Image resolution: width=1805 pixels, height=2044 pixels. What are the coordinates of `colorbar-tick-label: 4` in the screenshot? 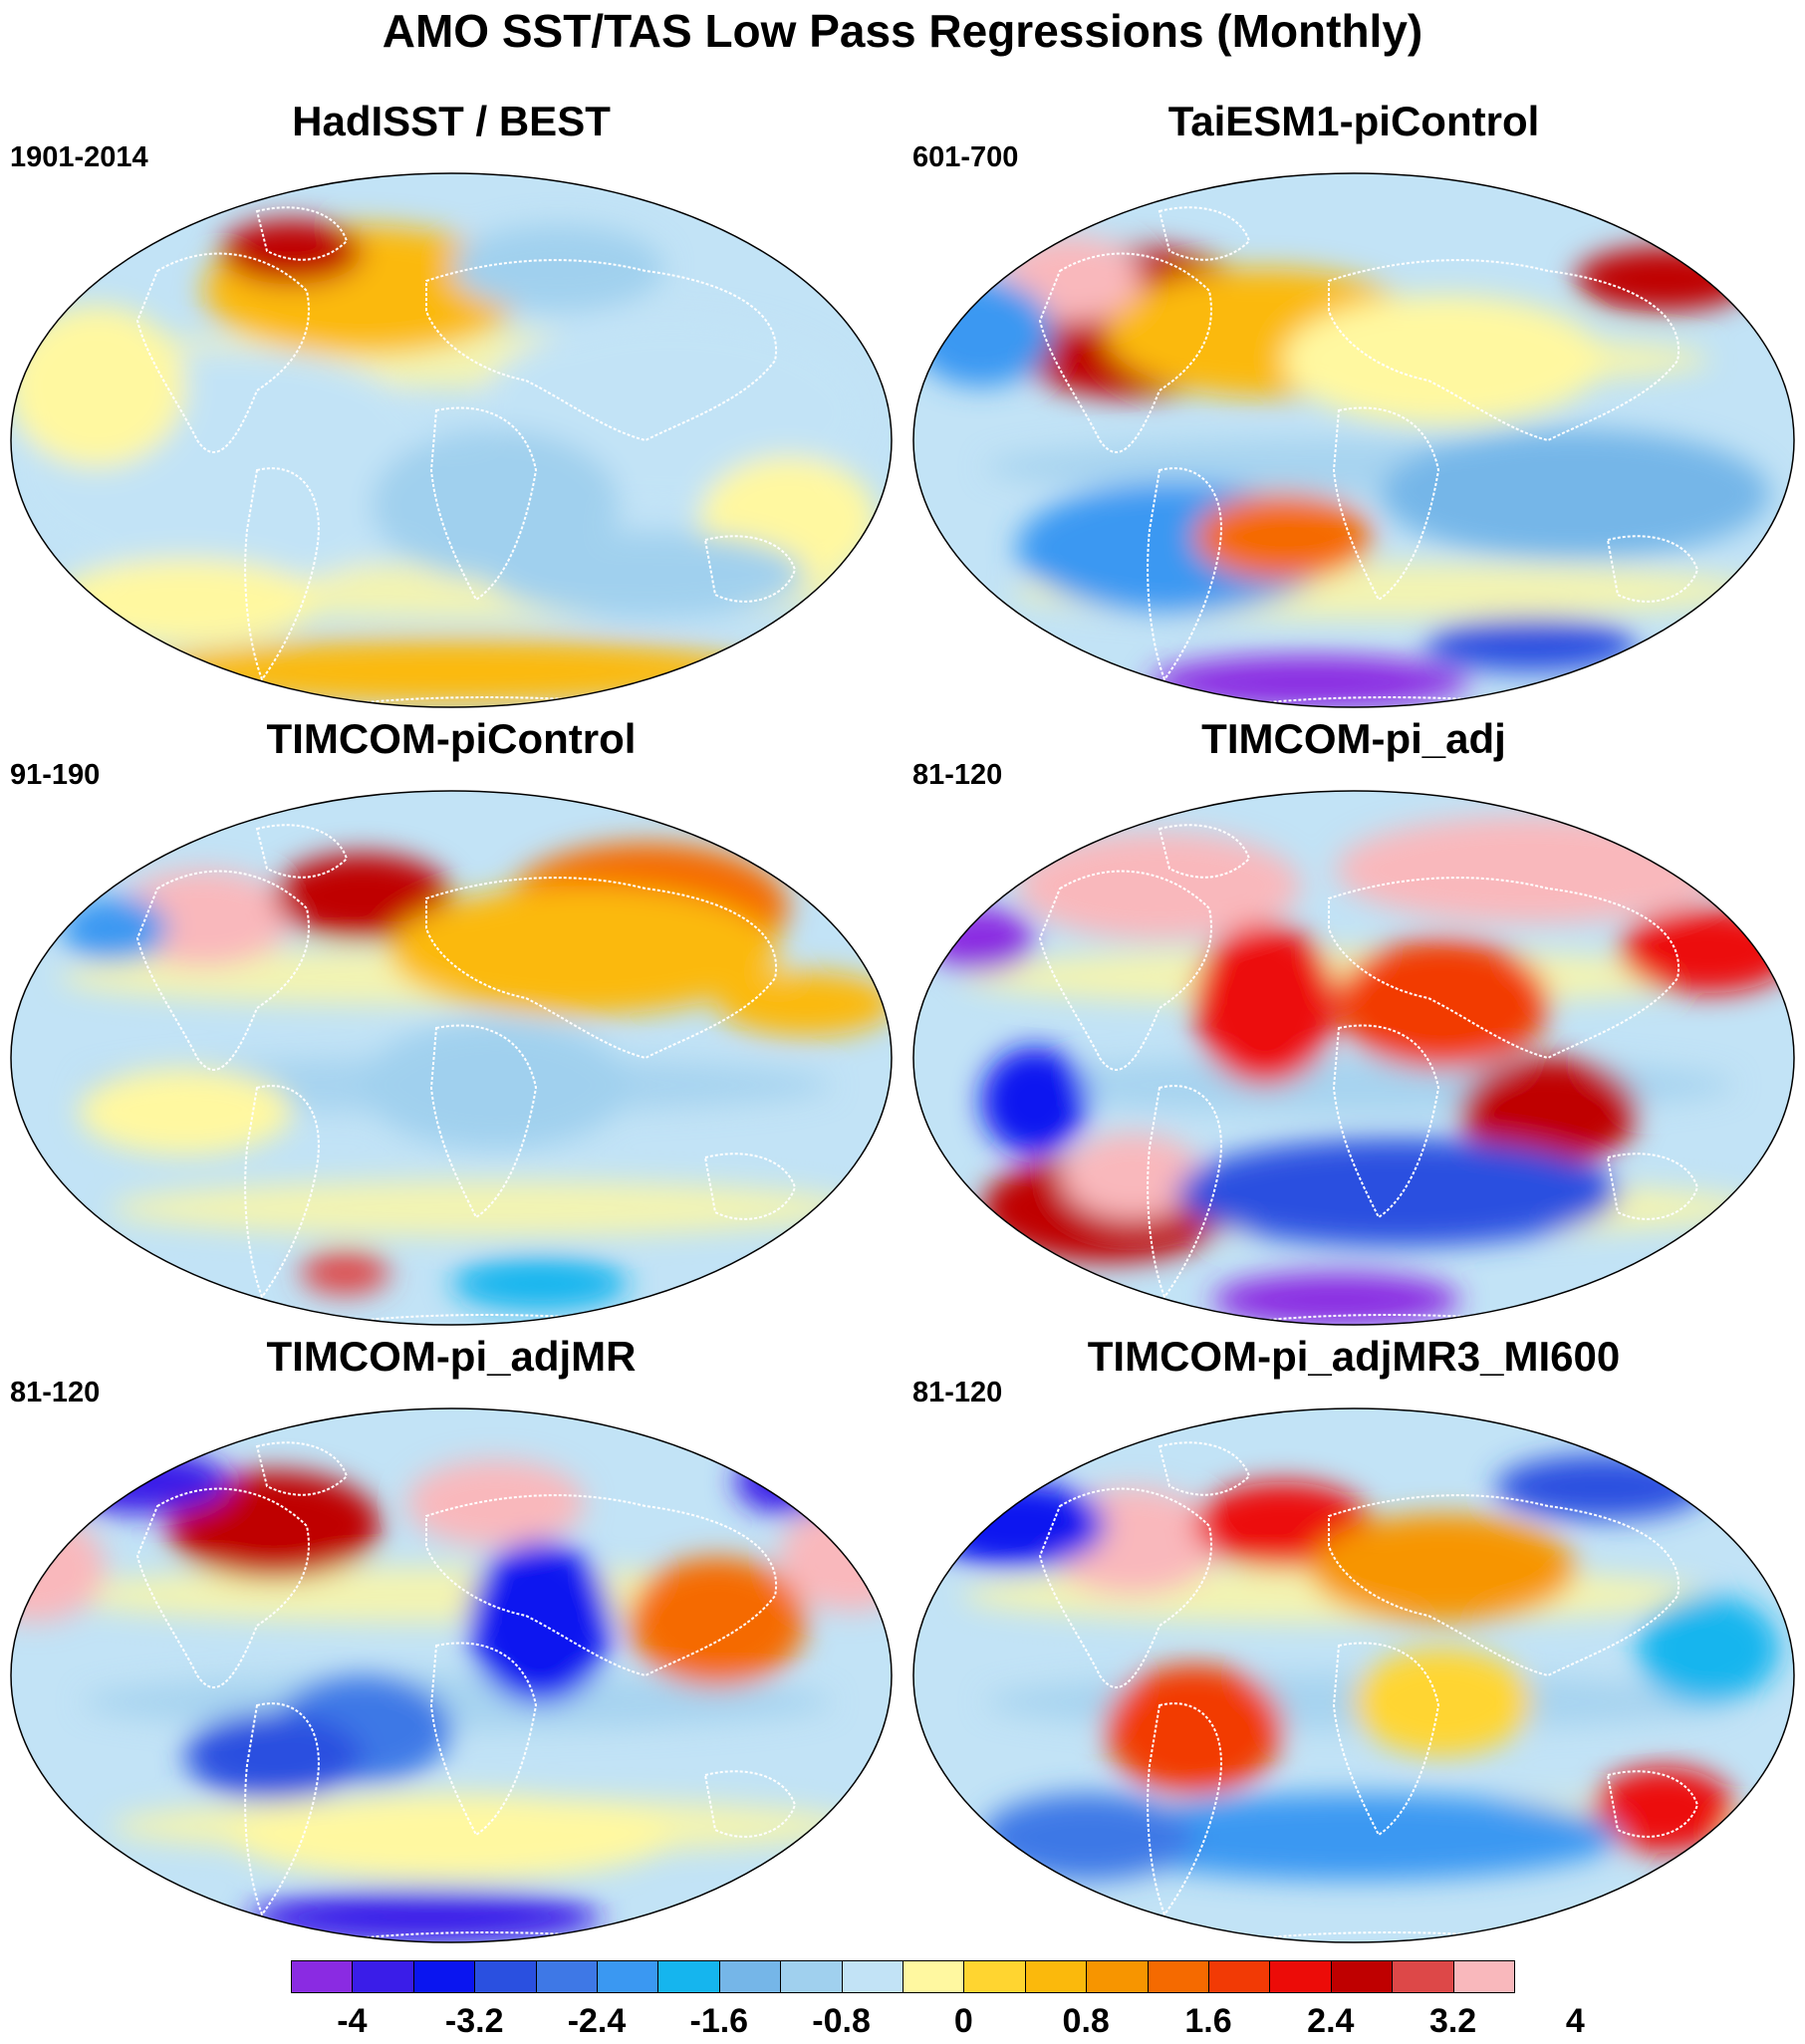 It's located at (1575, 2021).